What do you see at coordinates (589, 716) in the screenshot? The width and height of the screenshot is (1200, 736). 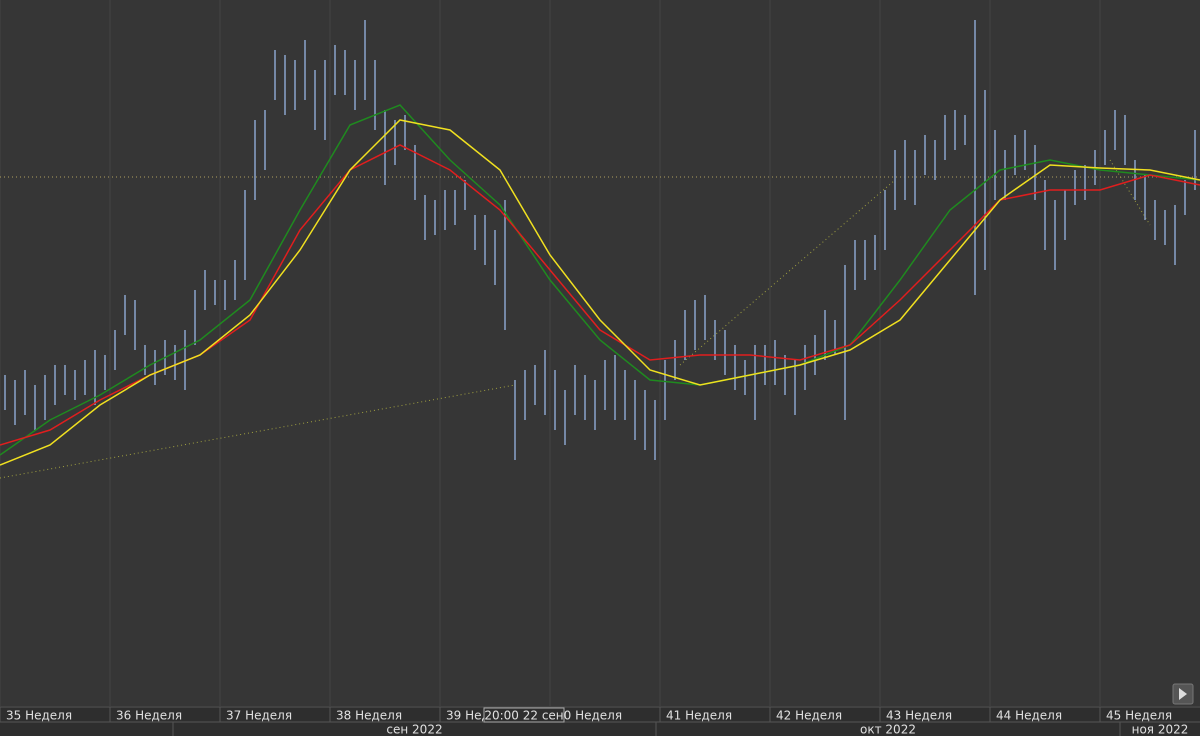 I see `x-tick-label: 40 Неделя` at bounding box center [589, 716].